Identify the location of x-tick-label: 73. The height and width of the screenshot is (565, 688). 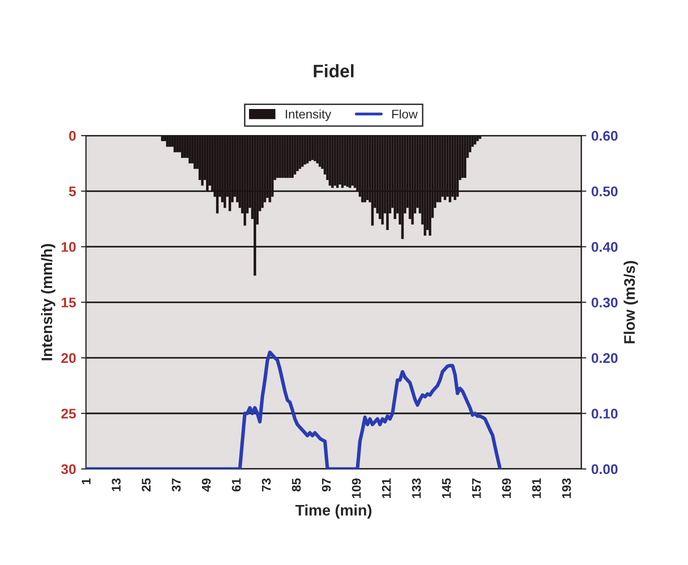
(266, 485).